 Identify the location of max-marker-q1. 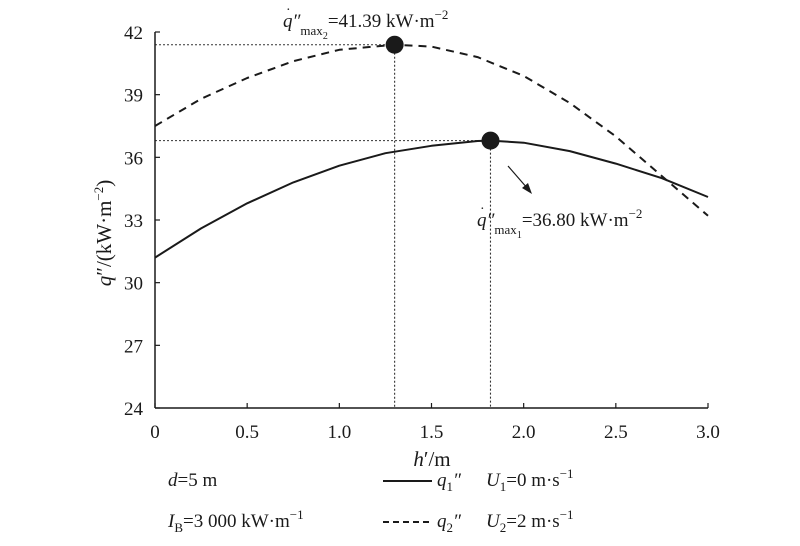
(490, 140).